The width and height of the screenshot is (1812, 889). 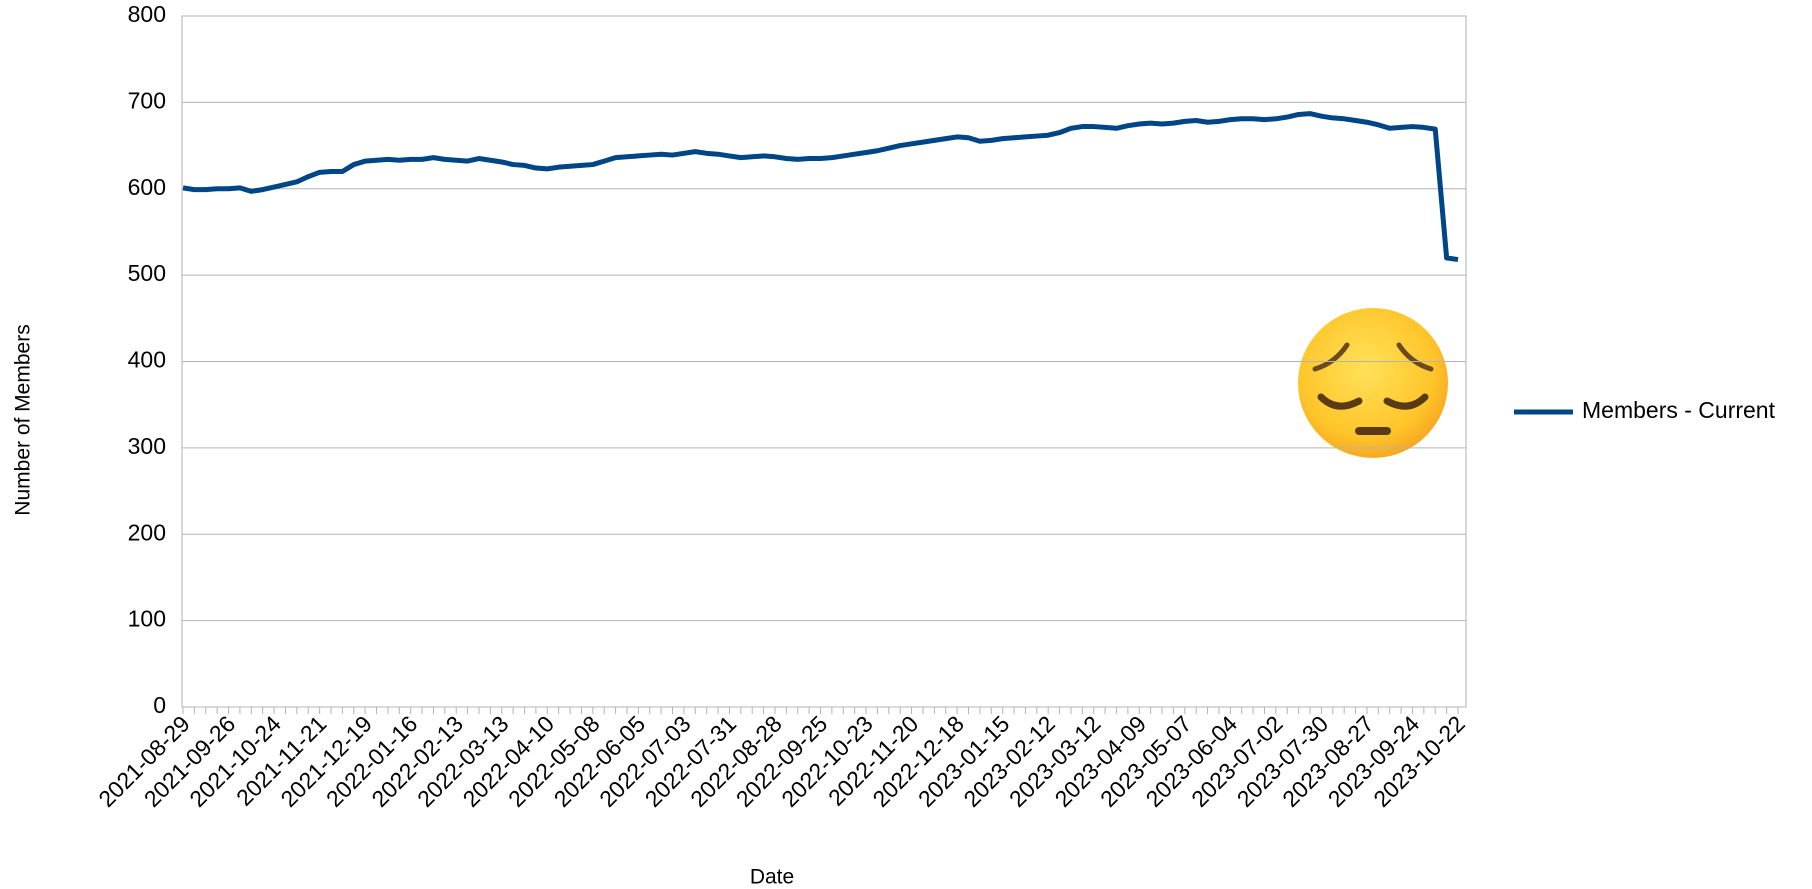 I want to click on y-tick-label: 600, so click(x=147, y=187).